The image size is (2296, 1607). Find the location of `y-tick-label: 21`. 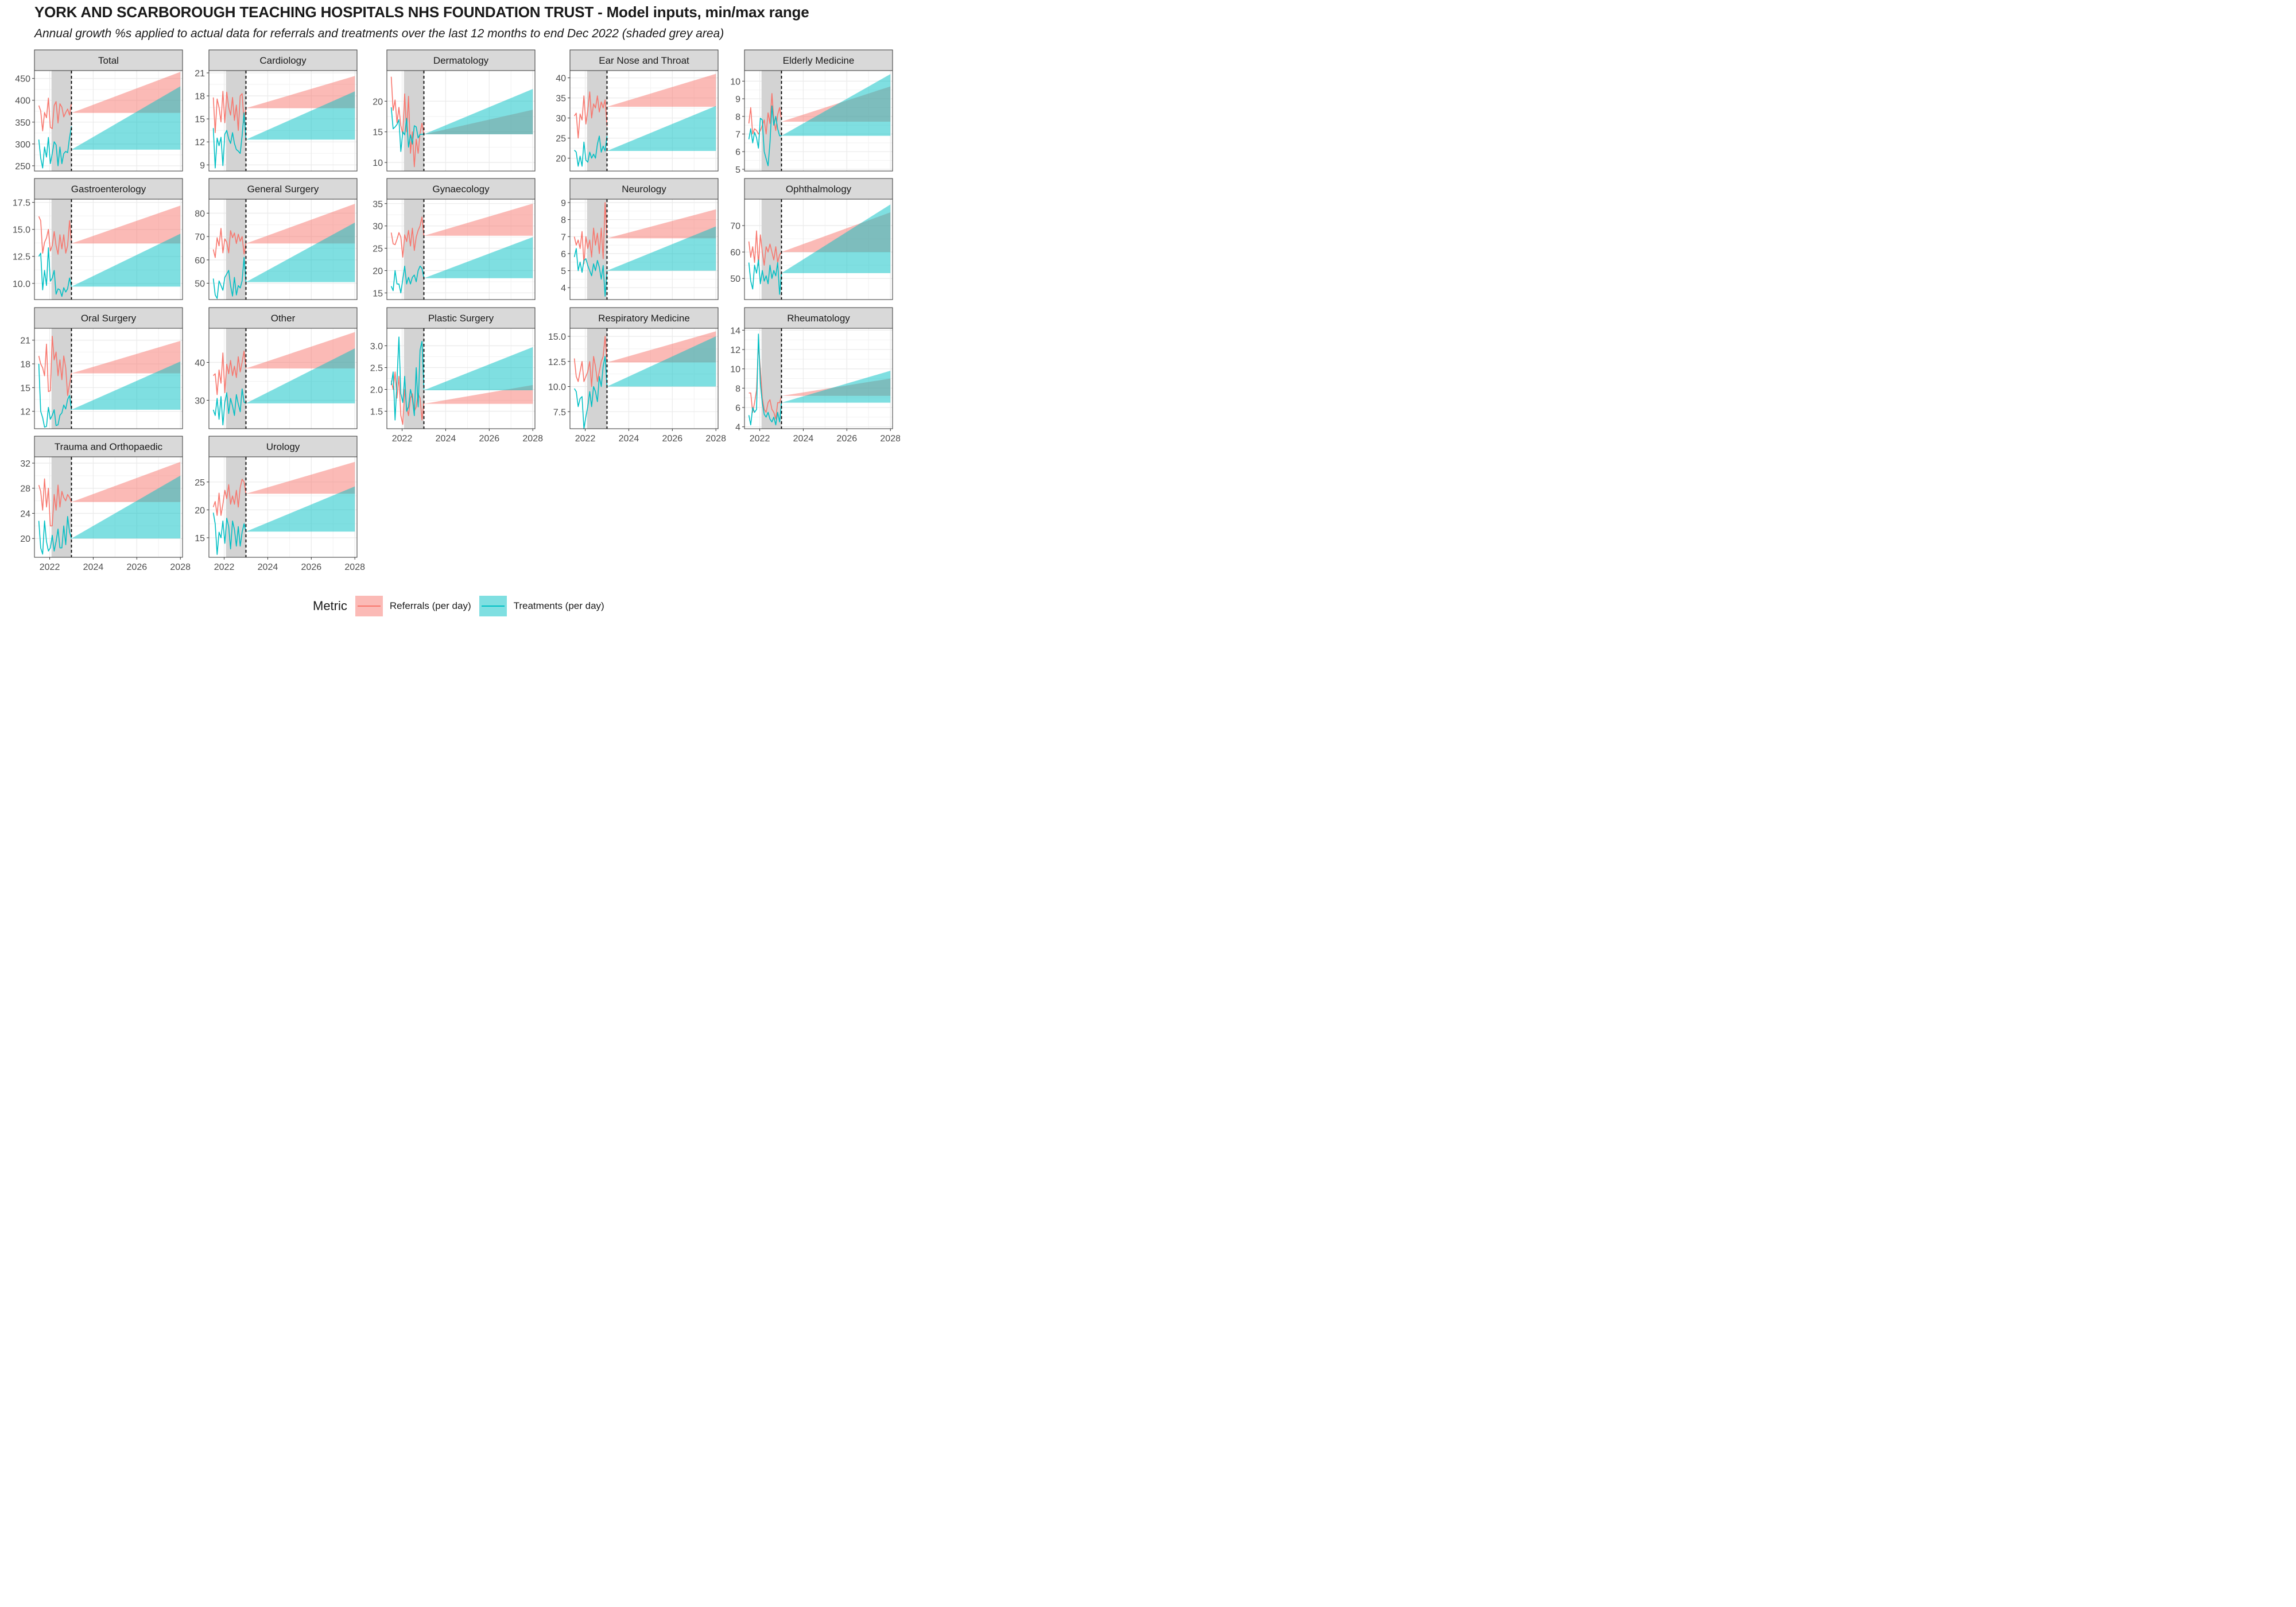

y-tick-label: 21 is located at coordinates (25, 341).